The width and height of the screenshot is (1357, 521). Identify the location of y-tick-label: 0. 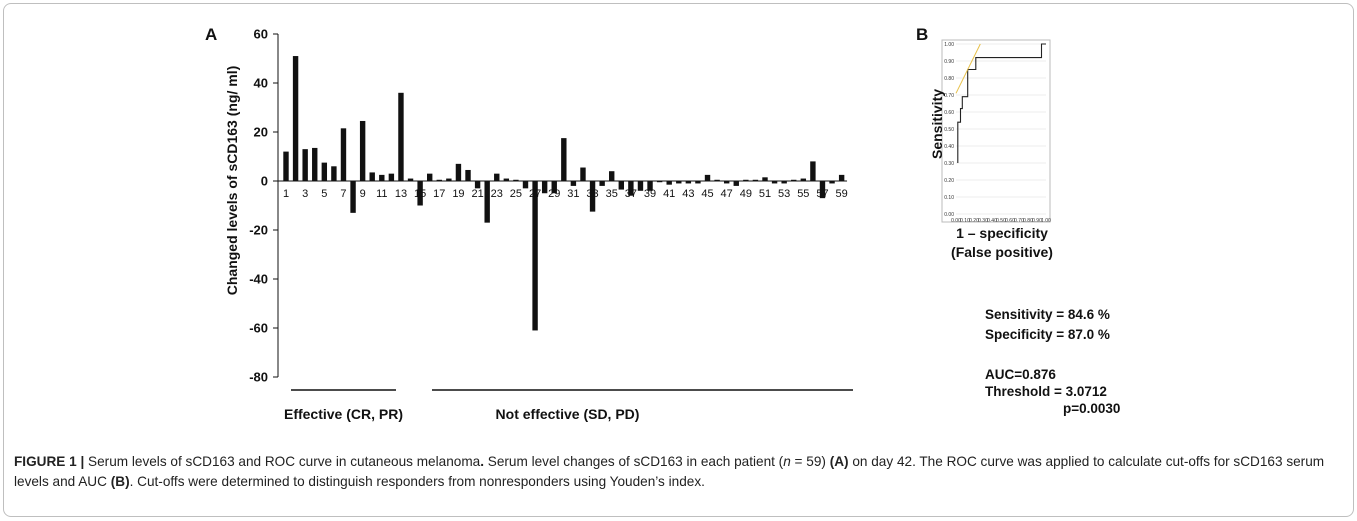
(264, 181).